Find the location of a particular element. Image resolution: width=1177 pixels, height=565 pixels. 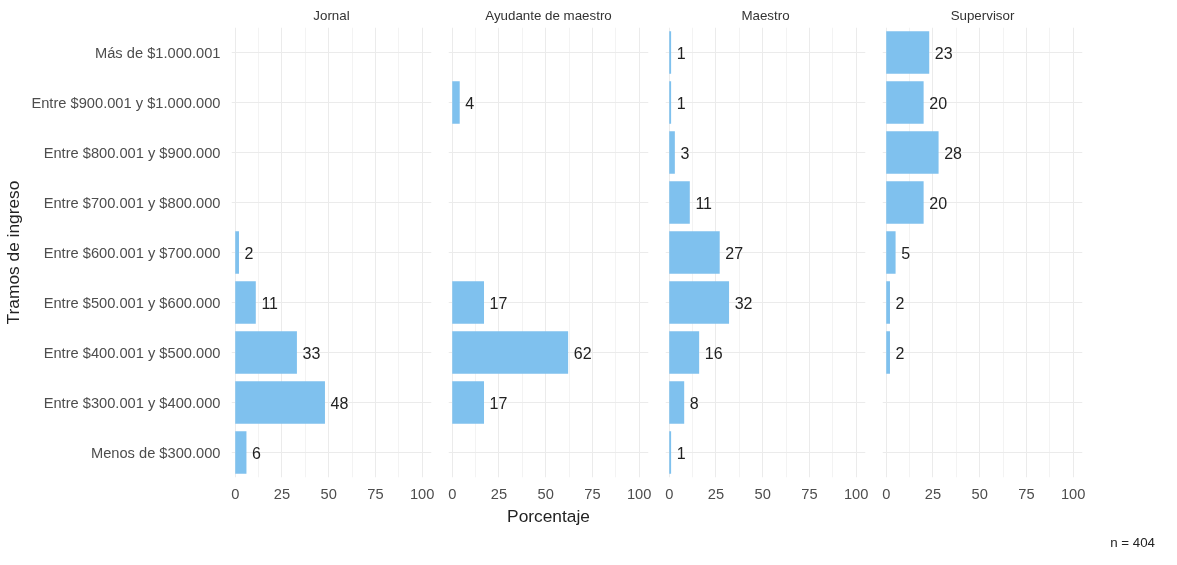

y-tick-label: Más de $1.000.001 is located at coordinates (158, 52).